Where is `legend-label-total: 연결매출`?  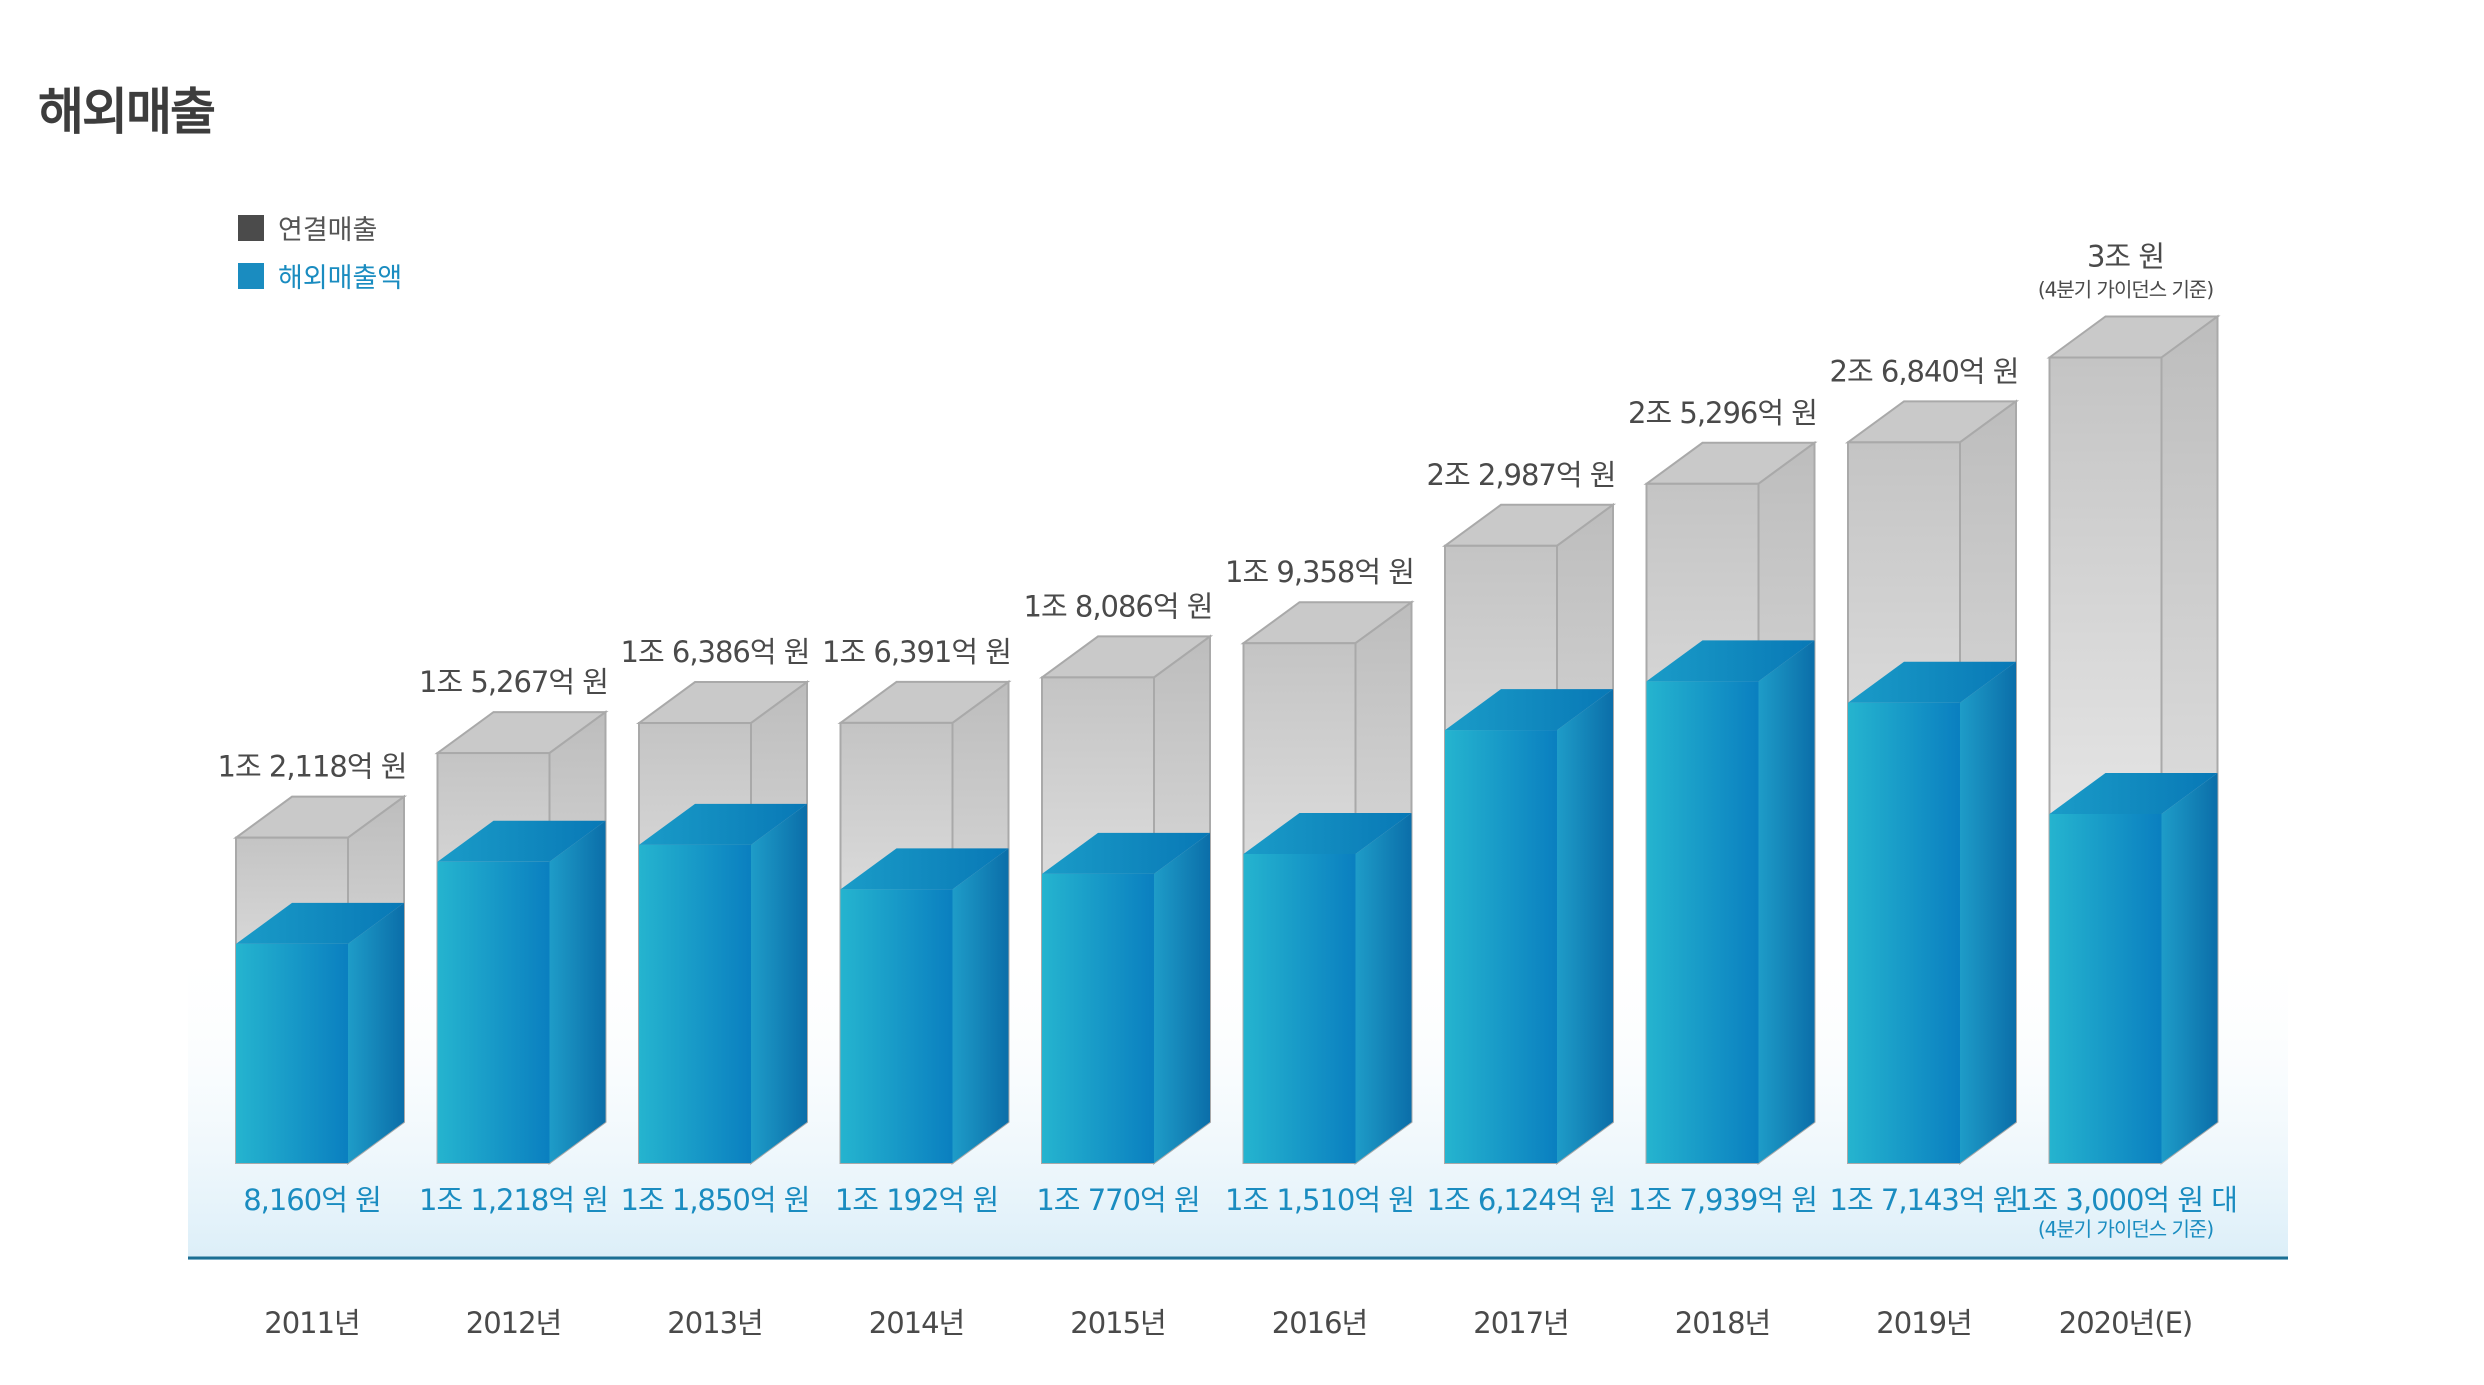
legend-label-total: 연결매출 is located at coordinates (328, 230).